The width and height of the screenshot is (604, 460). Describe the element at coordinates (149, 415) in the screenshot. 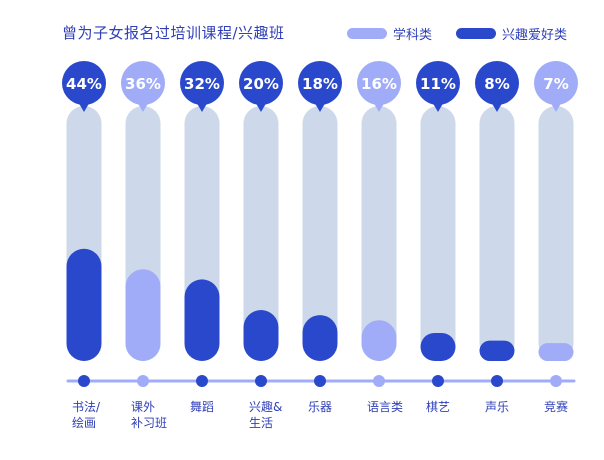

I see `category-label-1: 课外补习班` at that location.